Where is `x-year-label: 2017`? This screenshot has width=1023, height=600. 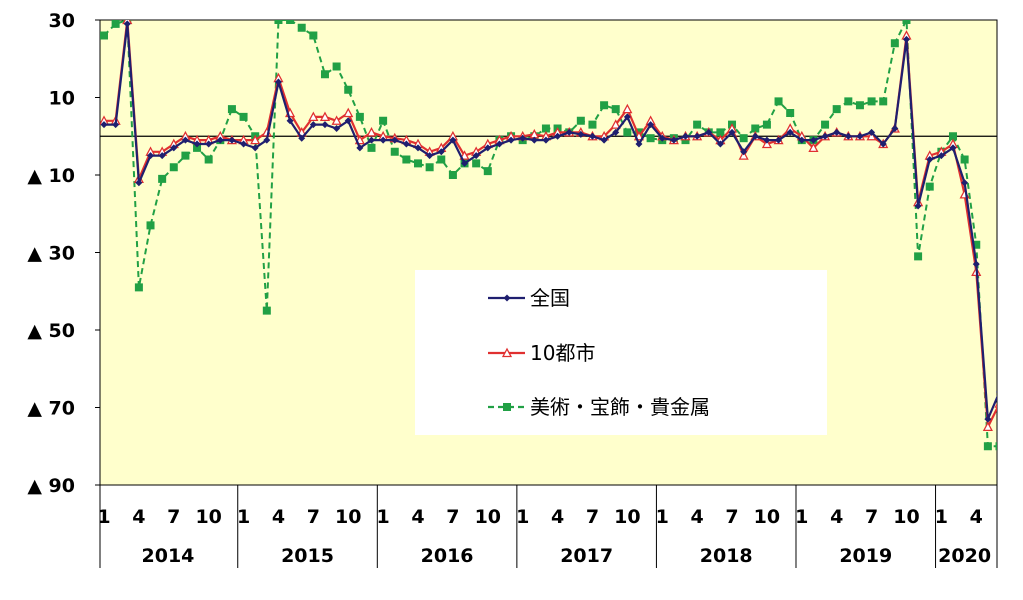 x-year-label: 2017 is located at coordinates (586, 556).